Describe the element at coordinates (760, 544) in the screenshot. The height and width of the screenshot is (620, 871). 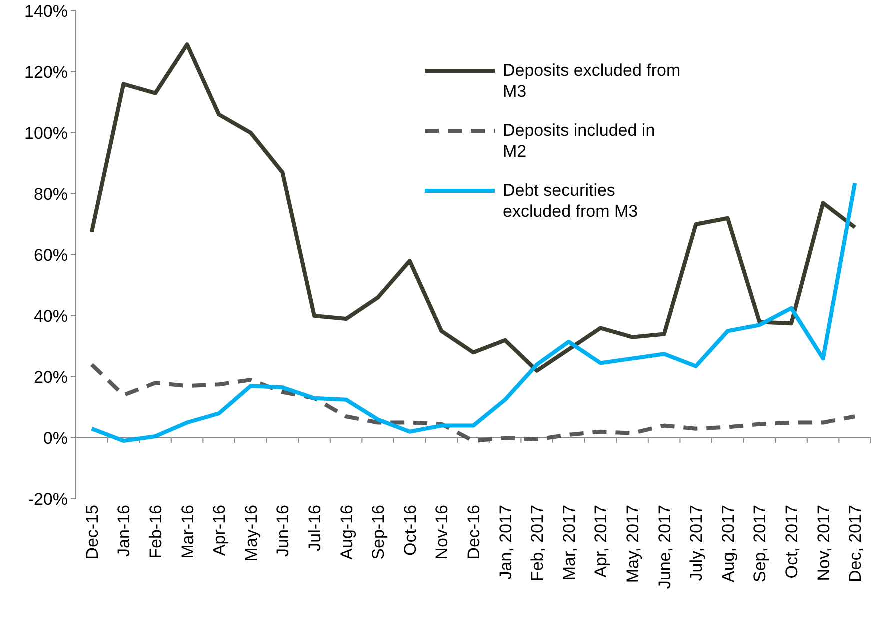
I see `x-tick-label: Sep, 2017` at that location.